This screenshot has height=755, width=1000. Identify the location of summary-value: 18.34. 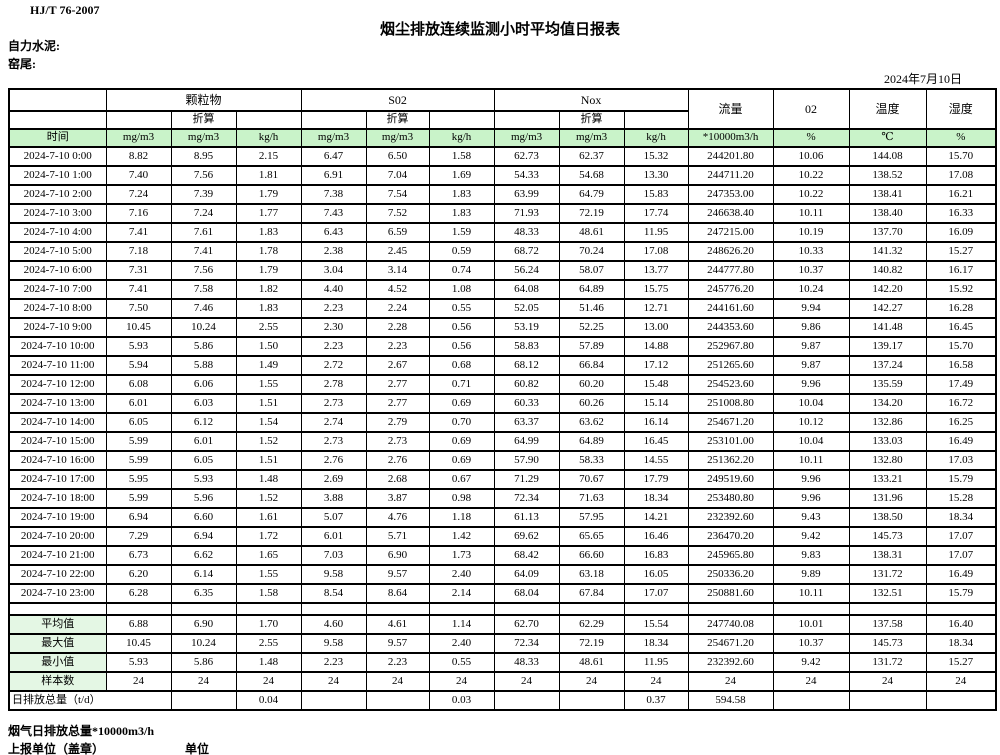
(656, 643).